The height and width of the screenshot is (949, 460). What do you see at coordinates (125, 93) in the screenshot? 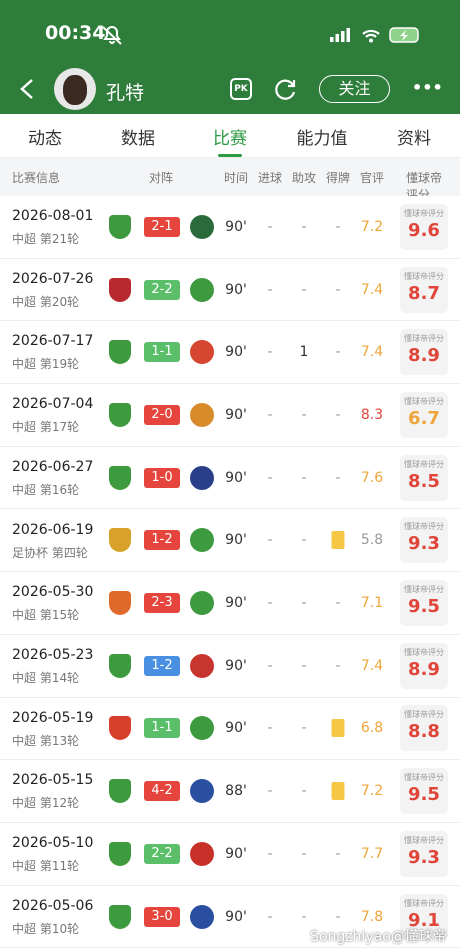
I see `player-name: 孔特` at bounding box center [125, 93].